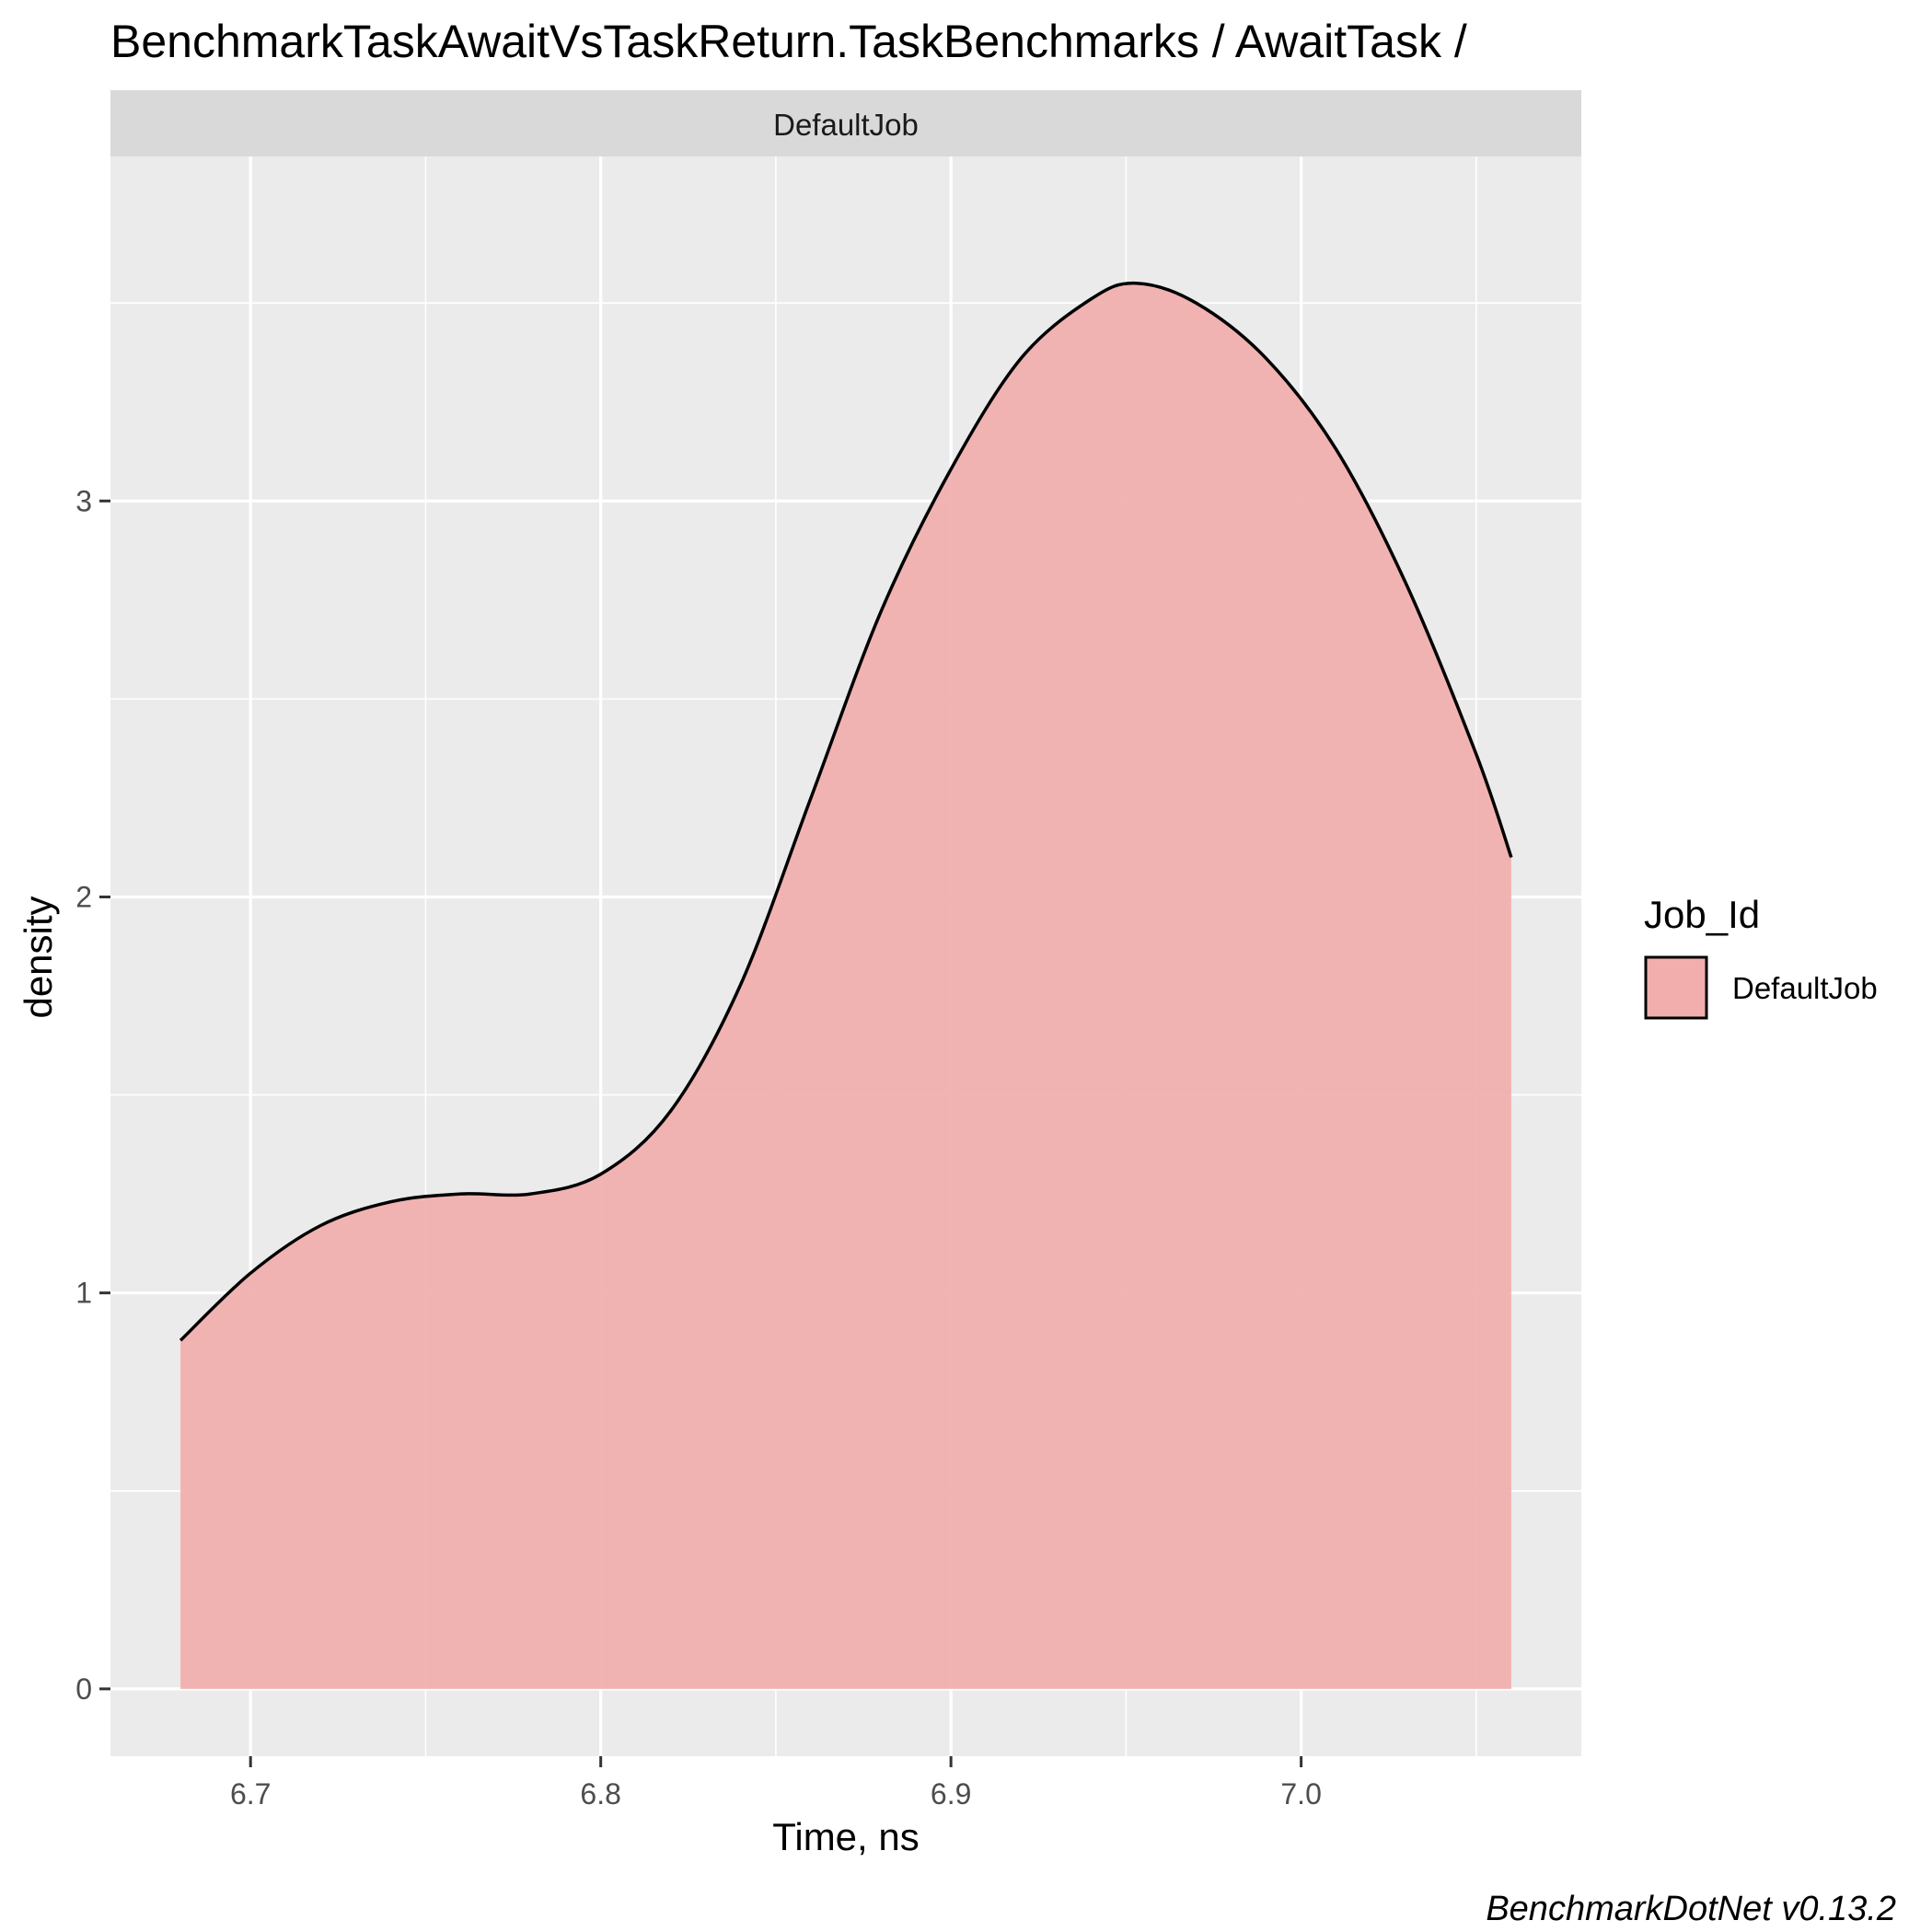 This screenshot has width=1932, height=1932. Describe the element at coordinates (776, 1784) in the screenshot. I see `x-axis: 6.7 6.8 6.9 7.0` at that location.